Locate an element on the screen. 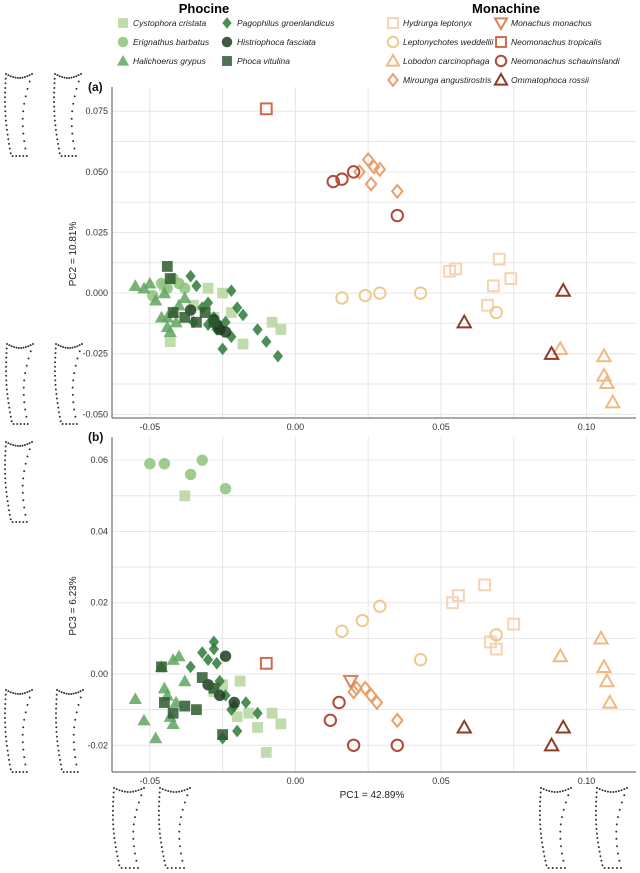 The width and height of the screenshot is (640, 873). y-tick-label: 0.000 is located at coordinates (96, 293).